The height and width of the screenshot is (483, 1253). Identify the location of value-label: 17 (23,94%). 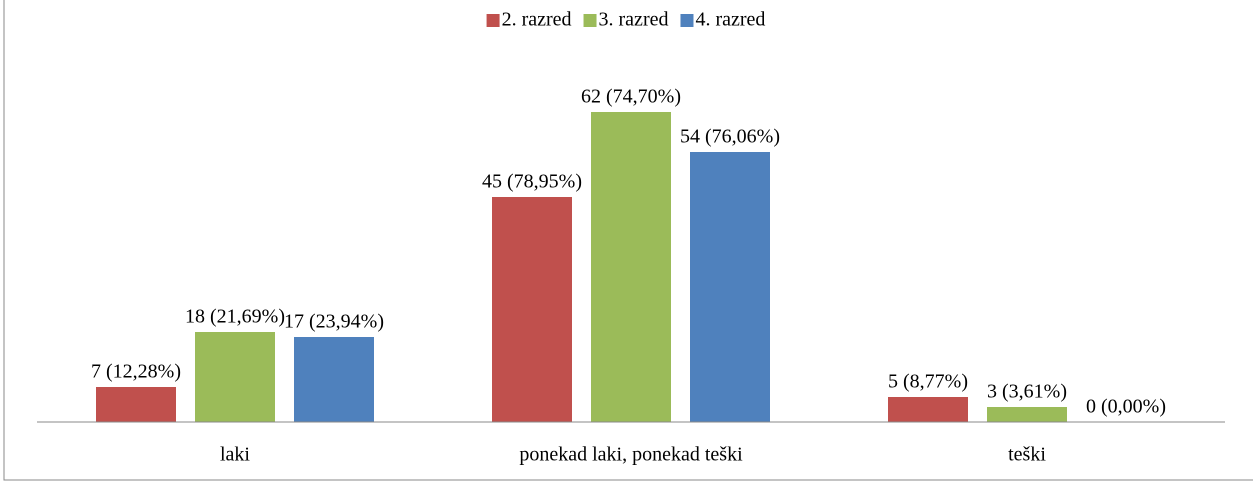
(334, 322).